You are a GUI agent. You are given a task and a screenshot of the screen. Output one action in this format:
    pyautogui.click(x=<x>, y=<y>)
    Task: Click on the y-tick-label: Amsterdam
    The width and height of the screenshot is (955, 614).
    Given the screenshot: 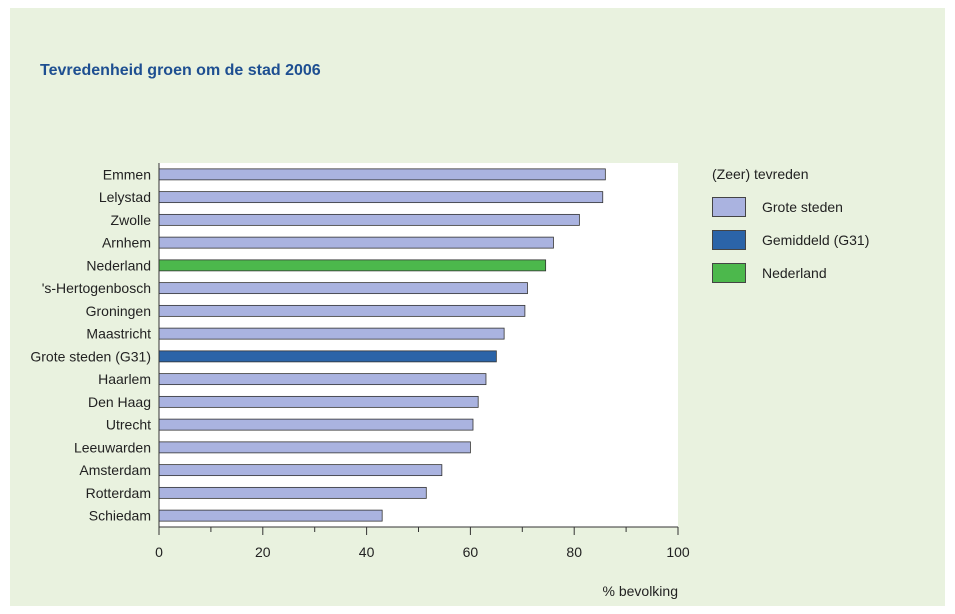 What is the action you would take?
    pyautogui.click(x=115, y=470)
    